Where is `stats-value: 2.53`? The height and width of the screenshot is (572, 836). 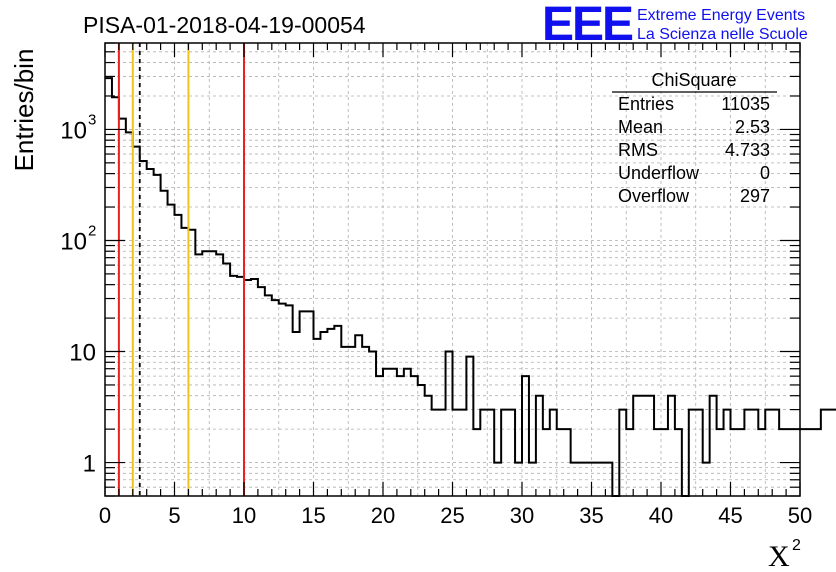
stats-value: 2.53 is located at coordinates (752, 127).